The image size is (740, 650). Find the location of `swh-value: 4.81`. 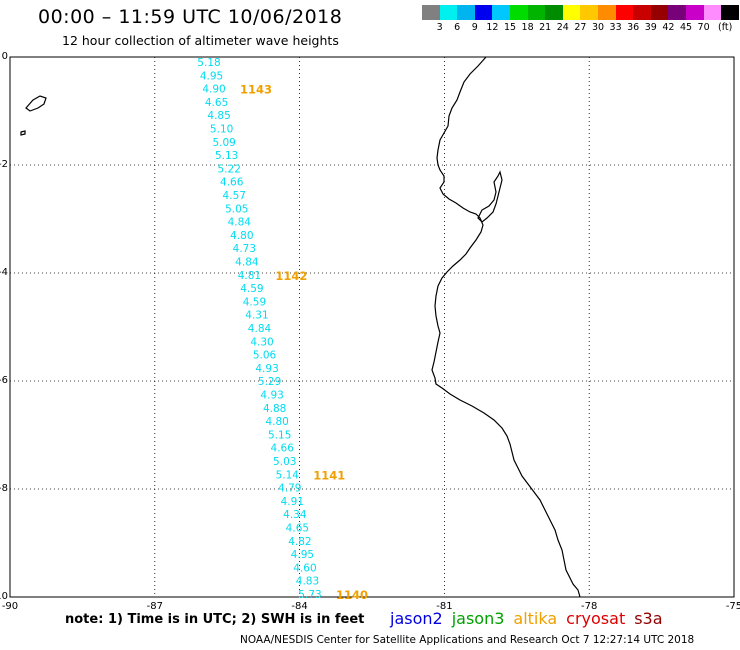

swh-value: 4.81 is located at coordinates (249, 276).